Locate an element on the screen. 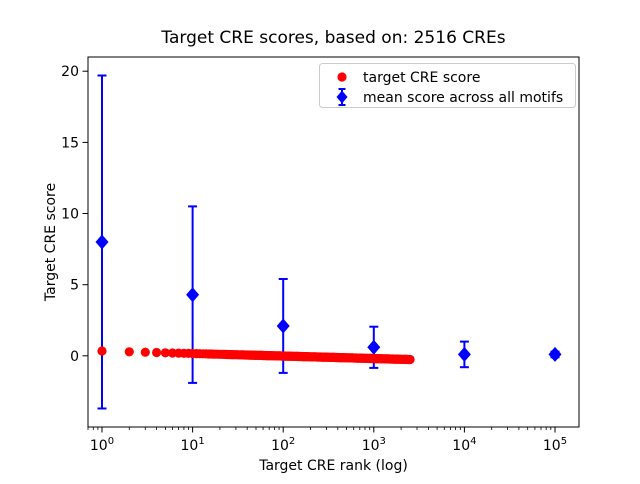  y-axis: 0 5 10 15 20 is located at coordinates (74, 214).